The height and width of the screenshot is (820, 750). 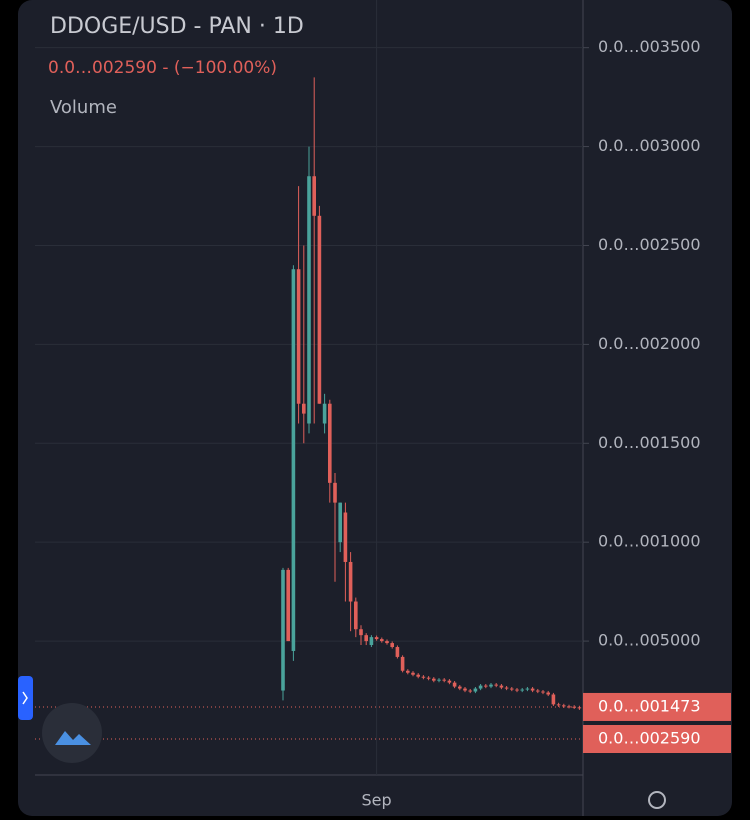 I want to click on price-label: 0.0…002590, so click(x=649, y=737).